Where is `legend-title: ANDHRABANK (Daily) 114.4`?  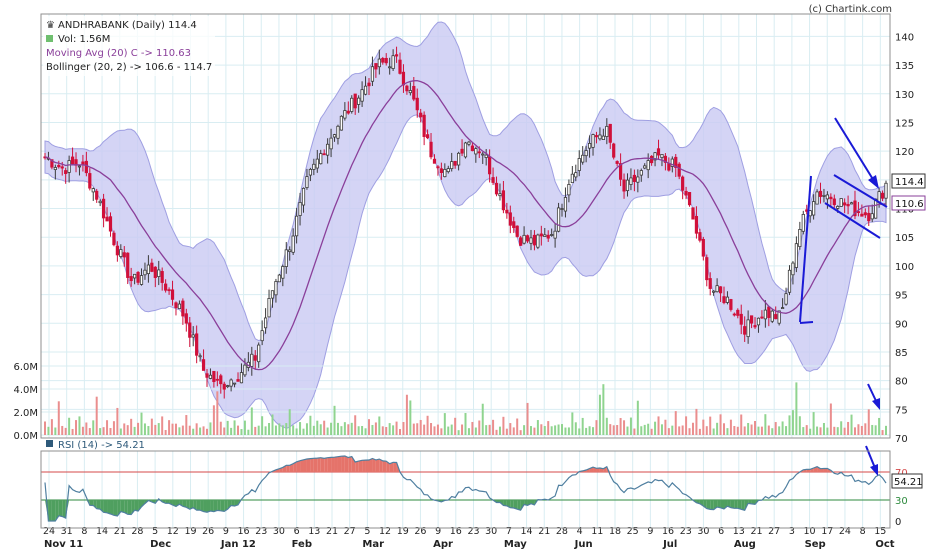 legend-title: ANDHRABANK (Daily) 114.4 is located at coordinates (127, 25).